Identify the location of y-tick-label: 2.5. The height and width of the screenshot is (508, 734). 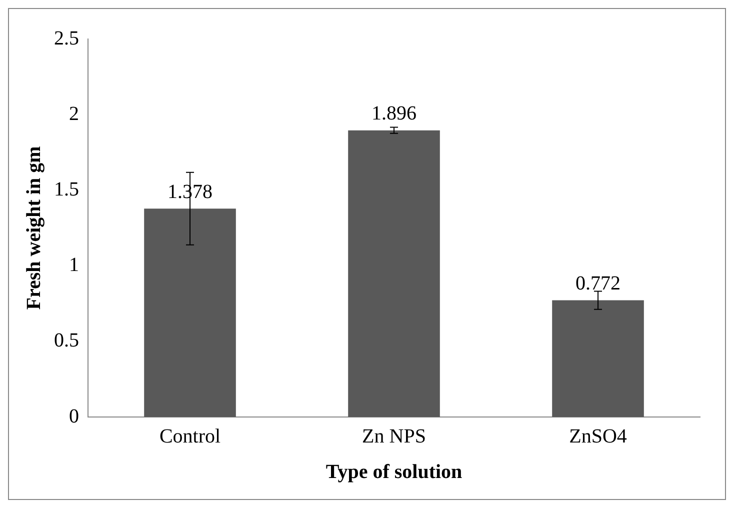
(66, 38).